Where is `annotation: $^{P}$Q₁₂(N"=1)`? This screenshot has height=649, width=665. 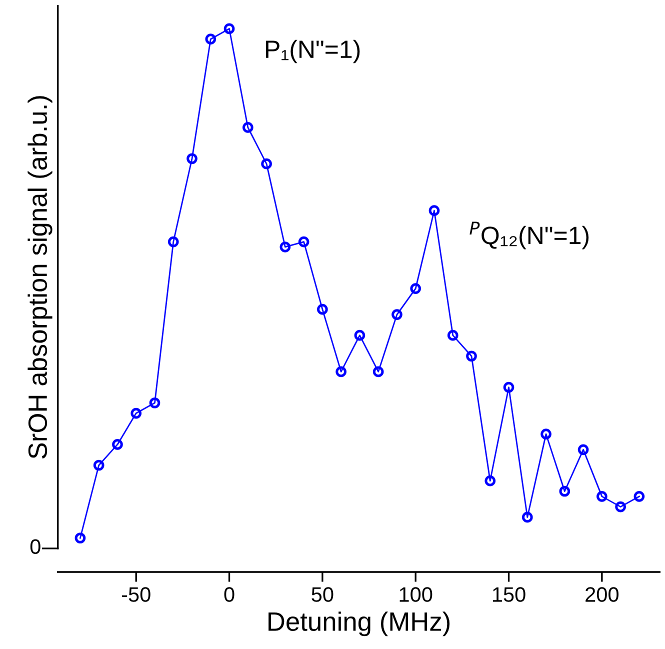 annotation: $^{P}$Q₁₂(N"=1) is located at coordinates (529, 236).